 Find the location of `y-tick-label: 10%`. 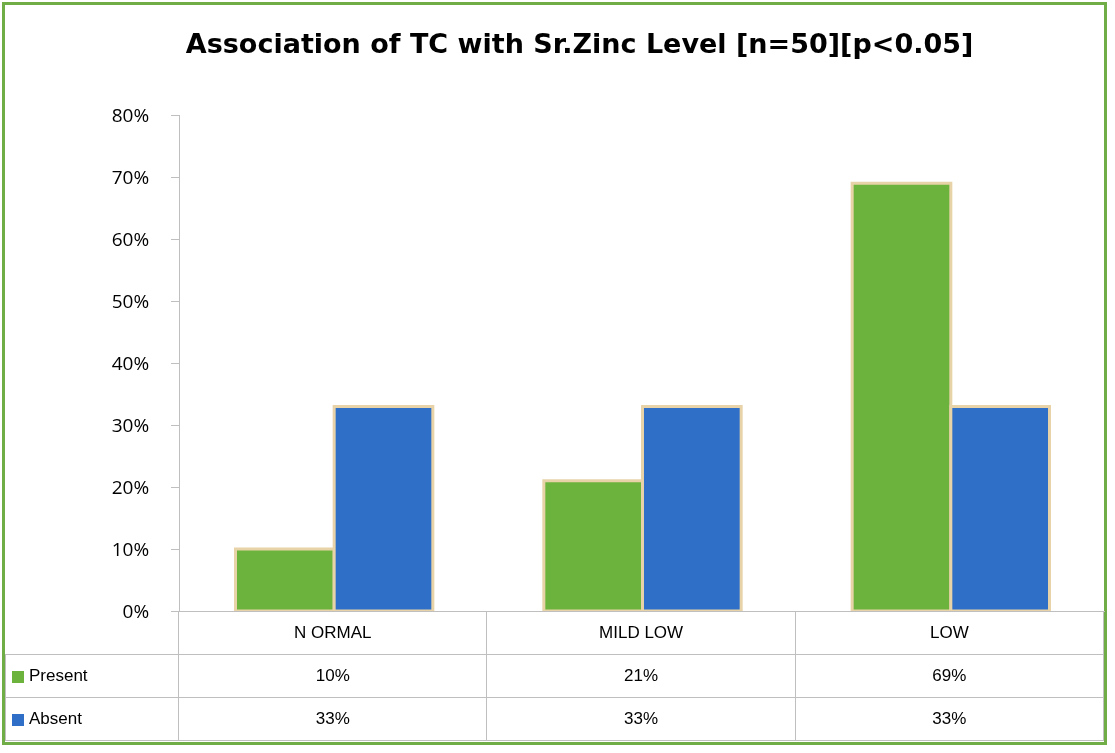

y-tick-label: 10% is located at coordinates (130, 548).